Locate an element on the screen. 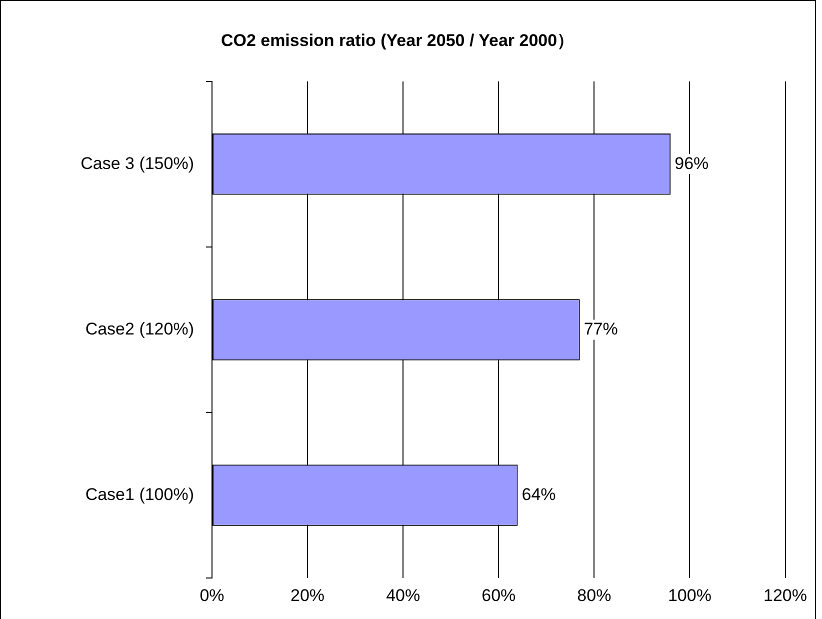 Image resolution: width=822 pixels, height=619 pixels. y-tick-label: Case2 (120%) is located at coordinates (139, 328).